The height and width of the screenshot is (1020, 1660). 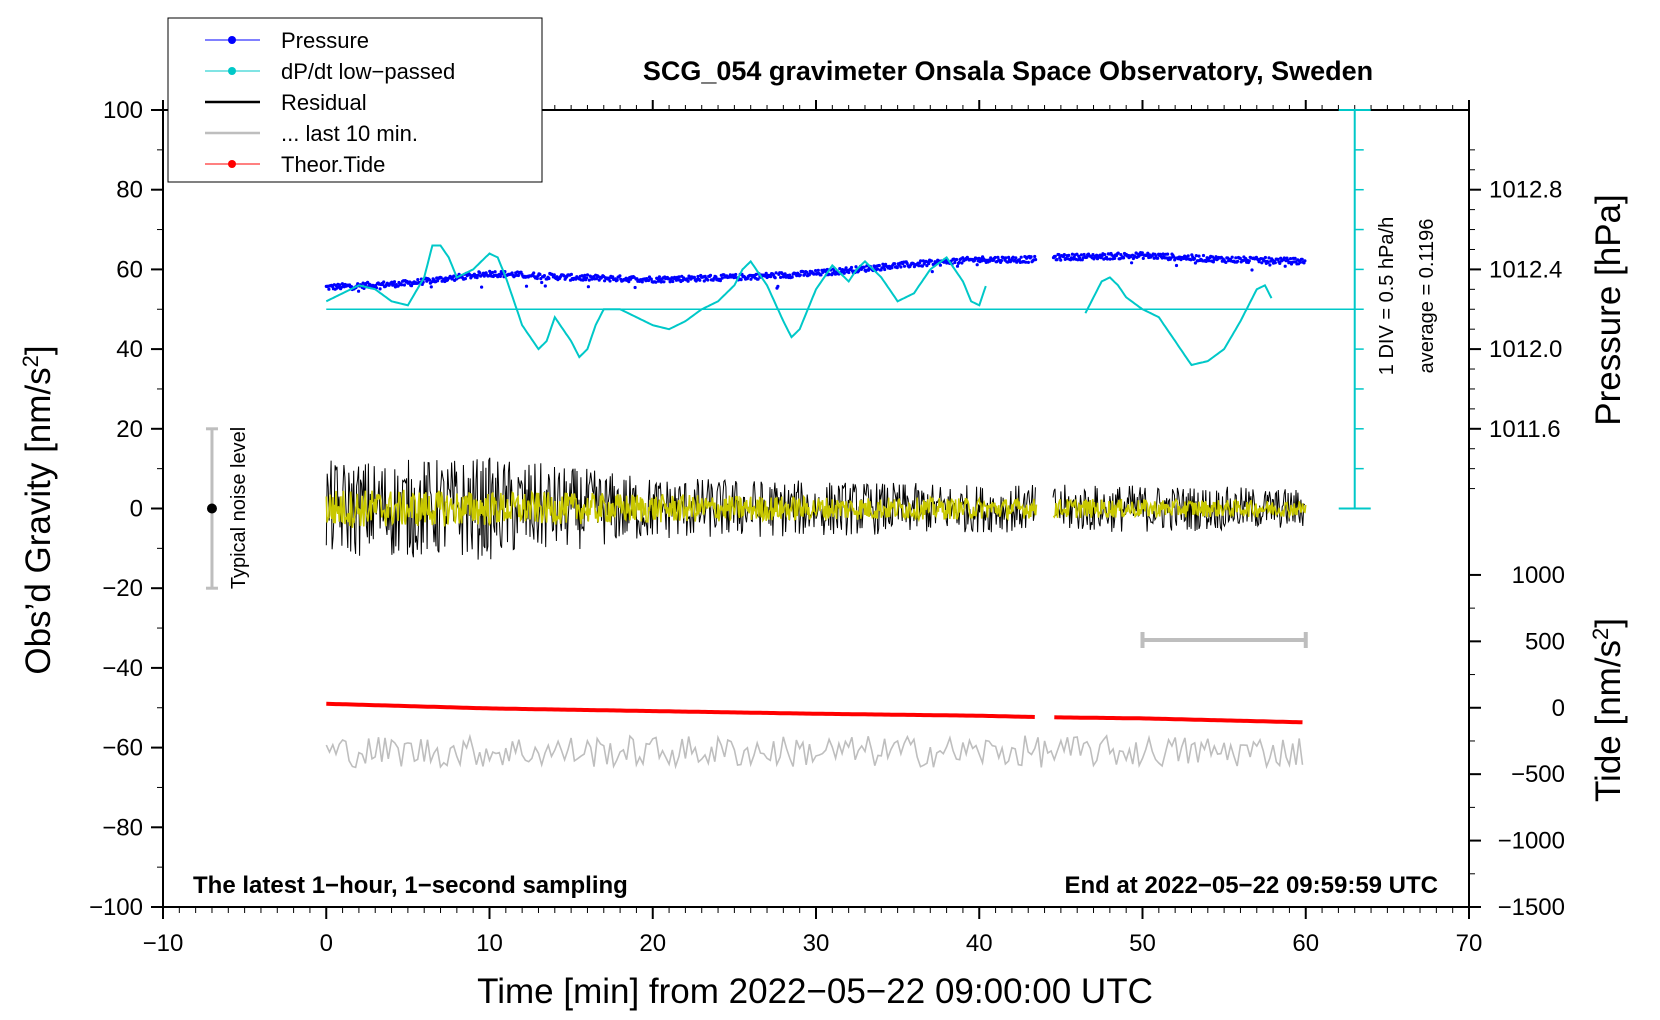 What do you see at coordinates (1178, 321) in the screenshot?
I see `dpdt-line` at bounding box center [1178, 321].